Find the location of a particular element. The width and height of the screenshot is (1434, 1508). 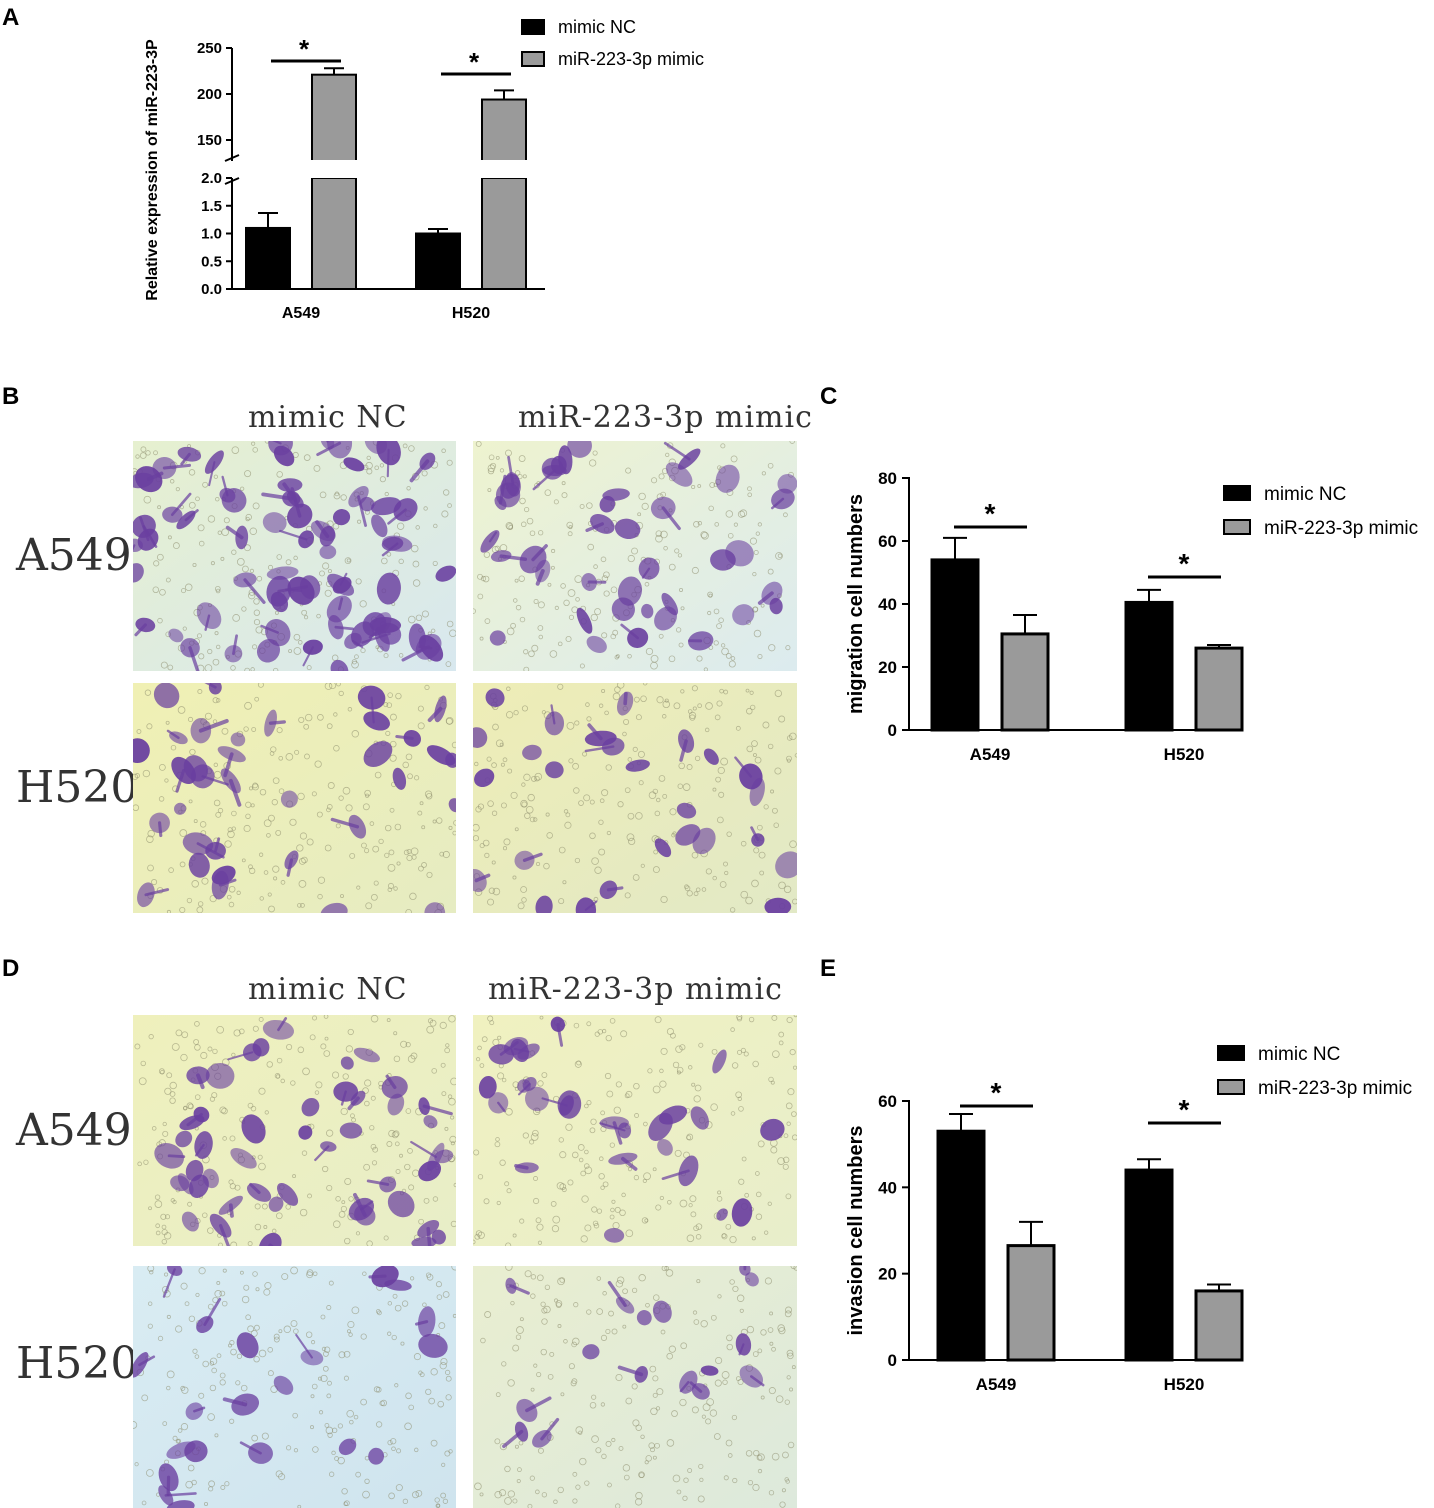

x-tick-label: H520 is located at coordinates (1184, 754).